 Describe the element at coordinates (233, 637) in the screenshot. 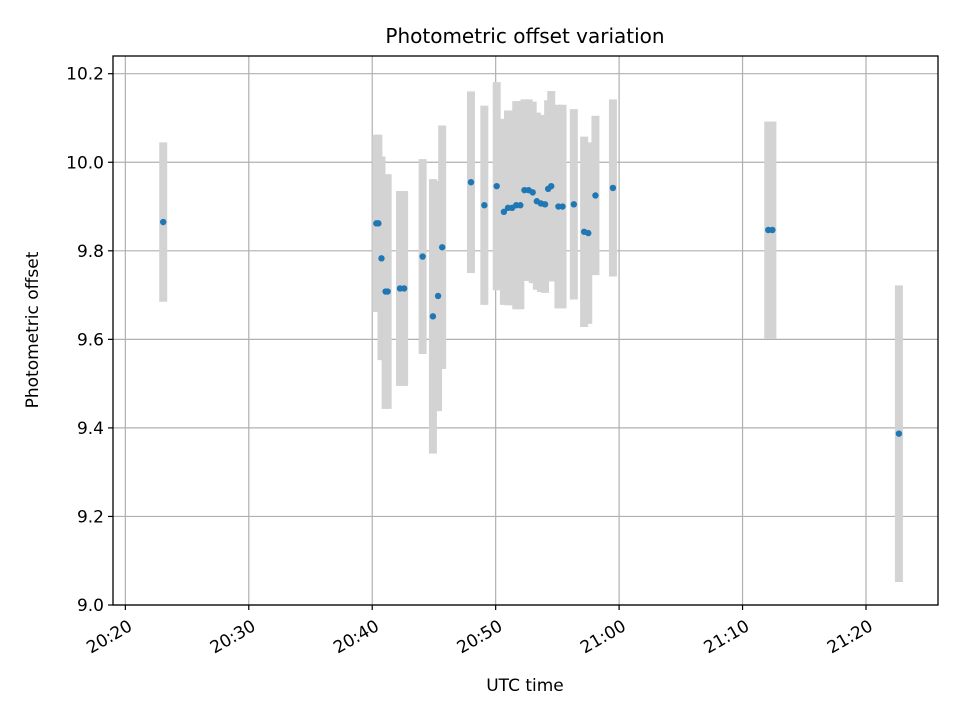

I see `x-tick-label: 20:30` at that location.